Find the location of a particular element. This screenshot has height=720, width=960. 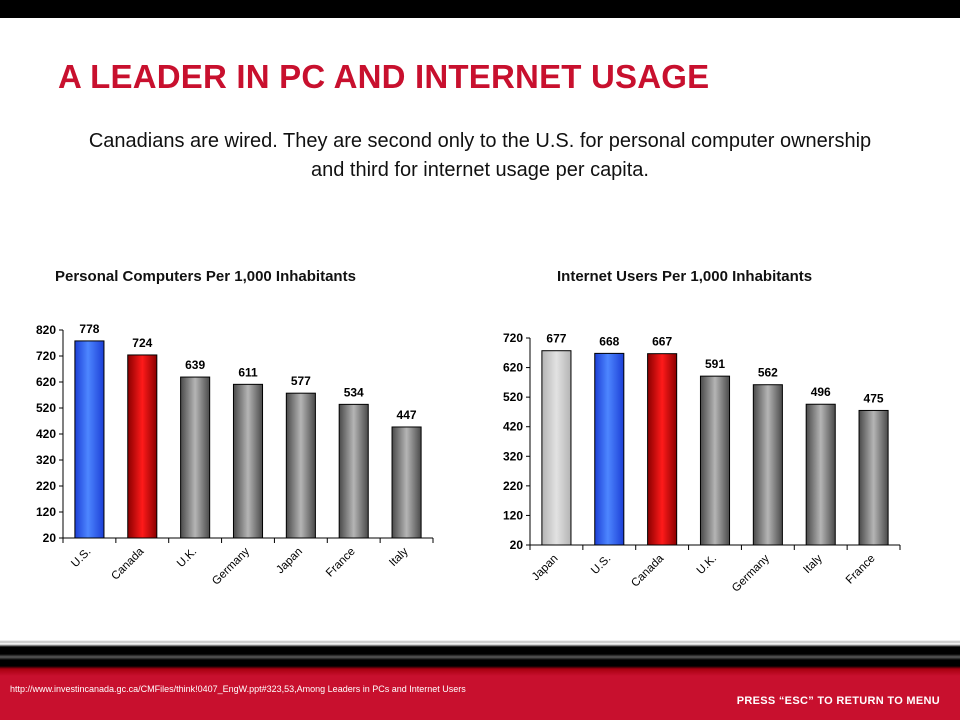

data-label: 447 is located at coordinates (407, 415).